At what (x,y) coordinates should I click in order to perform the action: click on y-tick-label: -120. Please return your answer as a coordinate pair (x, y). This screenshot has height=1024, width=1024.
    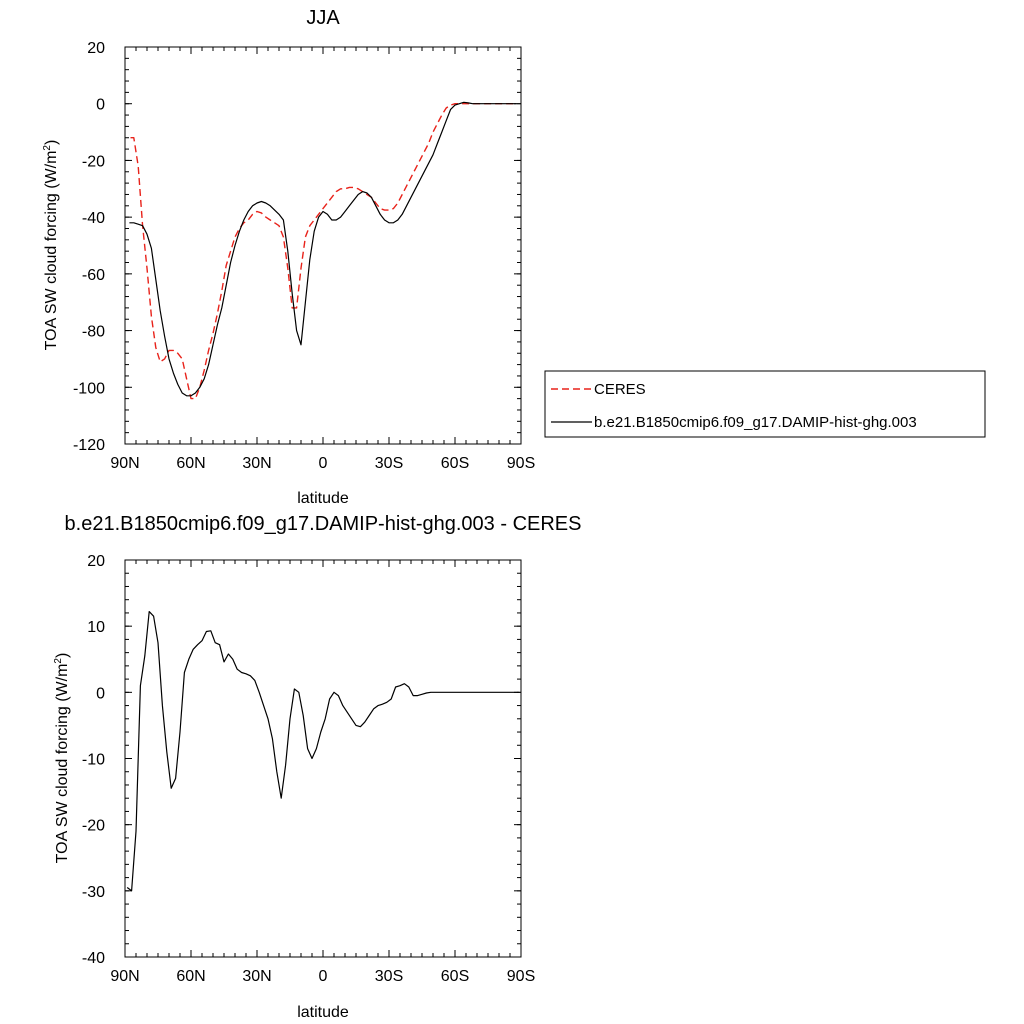
    Looking at the image, I should click on (89, 445).